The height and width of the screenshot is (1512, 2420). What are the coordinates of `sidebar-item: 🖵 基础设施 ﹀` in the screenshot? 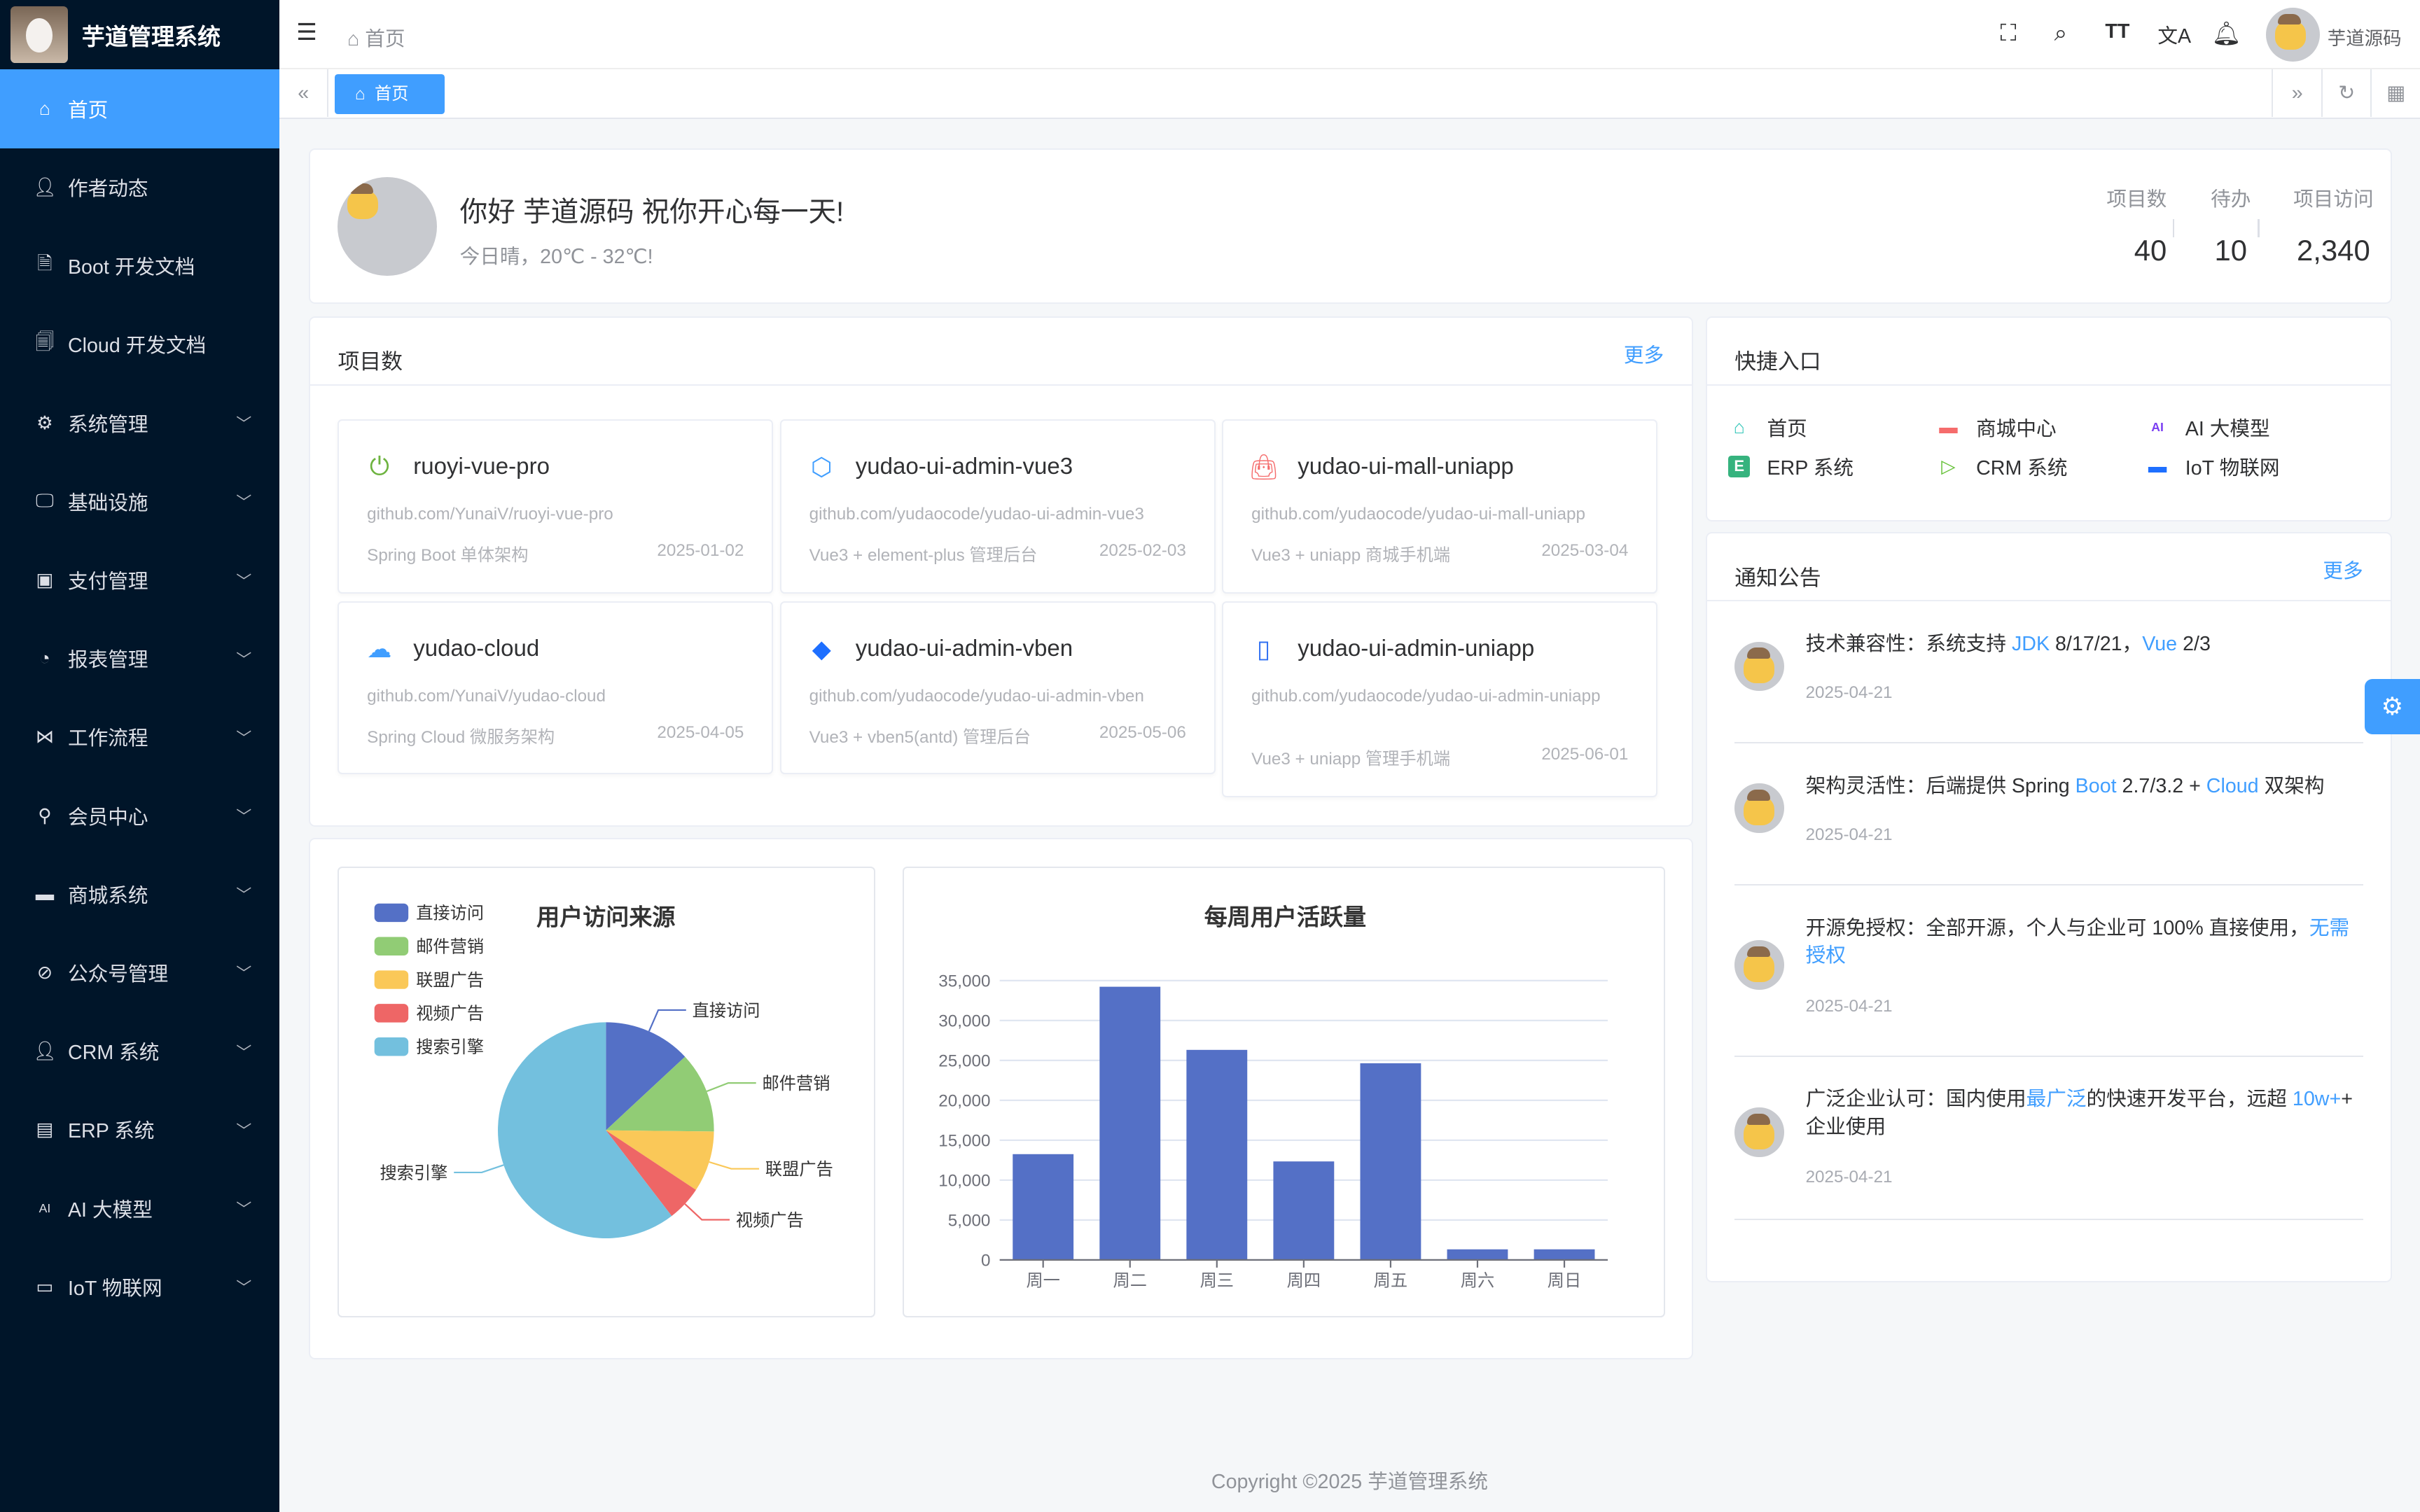 It's located at (139, 501).